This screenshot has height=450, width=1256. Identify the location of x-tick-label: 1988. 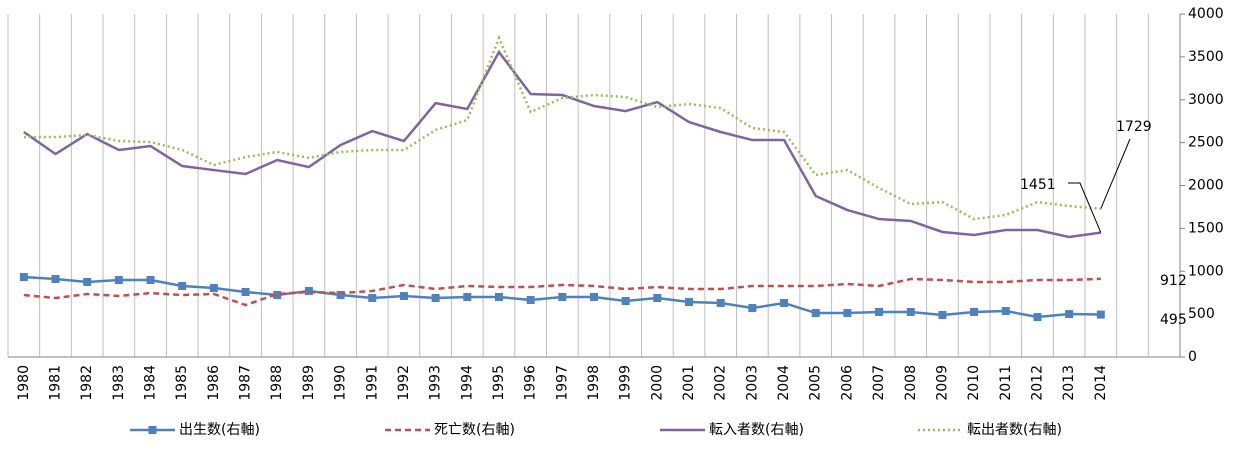
(277, 383).